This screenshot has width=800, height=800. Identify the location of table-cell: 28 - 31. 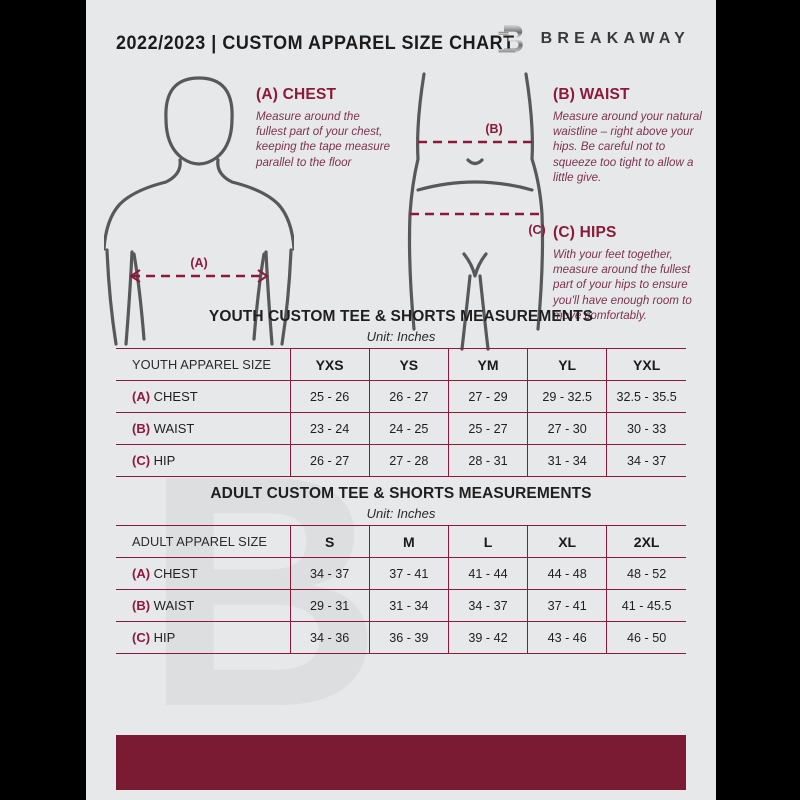
(488, 460).